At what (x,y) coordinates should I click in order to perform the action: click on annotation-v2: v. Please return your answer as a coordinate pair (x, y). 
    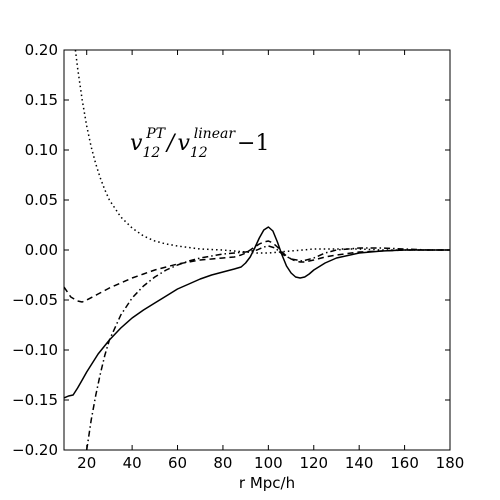
    Looking at the image, I should click on (183, 143).